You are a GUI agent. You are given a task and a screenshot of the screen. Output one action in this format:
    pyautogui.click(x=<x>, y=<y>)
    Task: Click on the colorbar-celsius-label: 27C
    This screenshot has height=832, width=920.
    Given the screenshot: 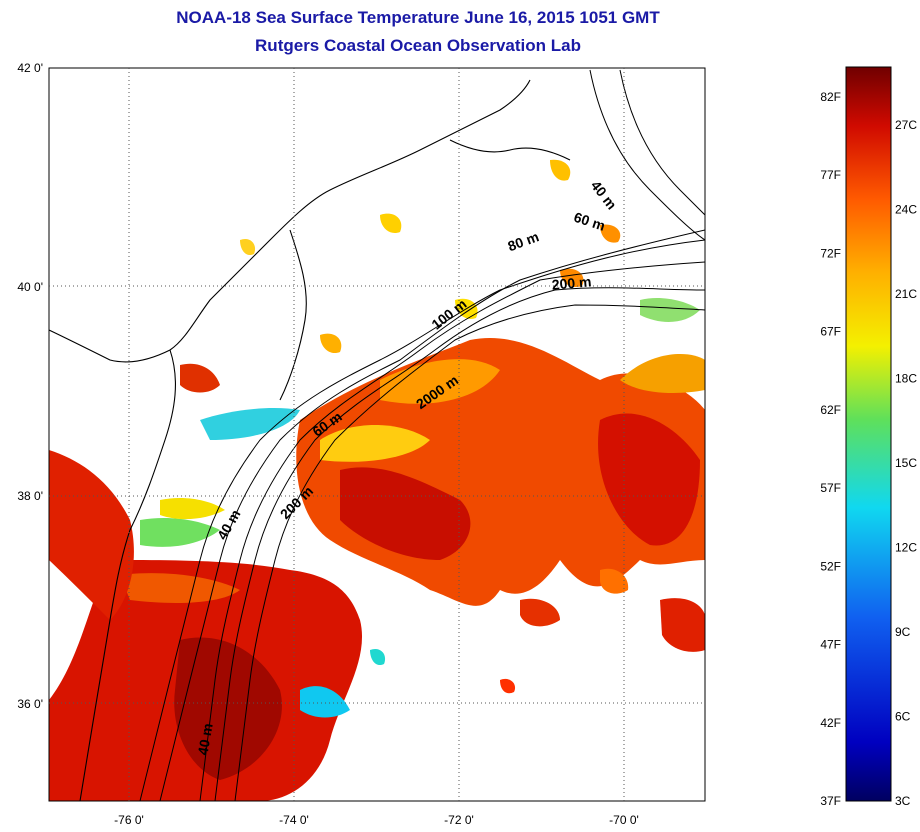 What is the action you would take?
    pyautogui.click(x=906, y=125)
    